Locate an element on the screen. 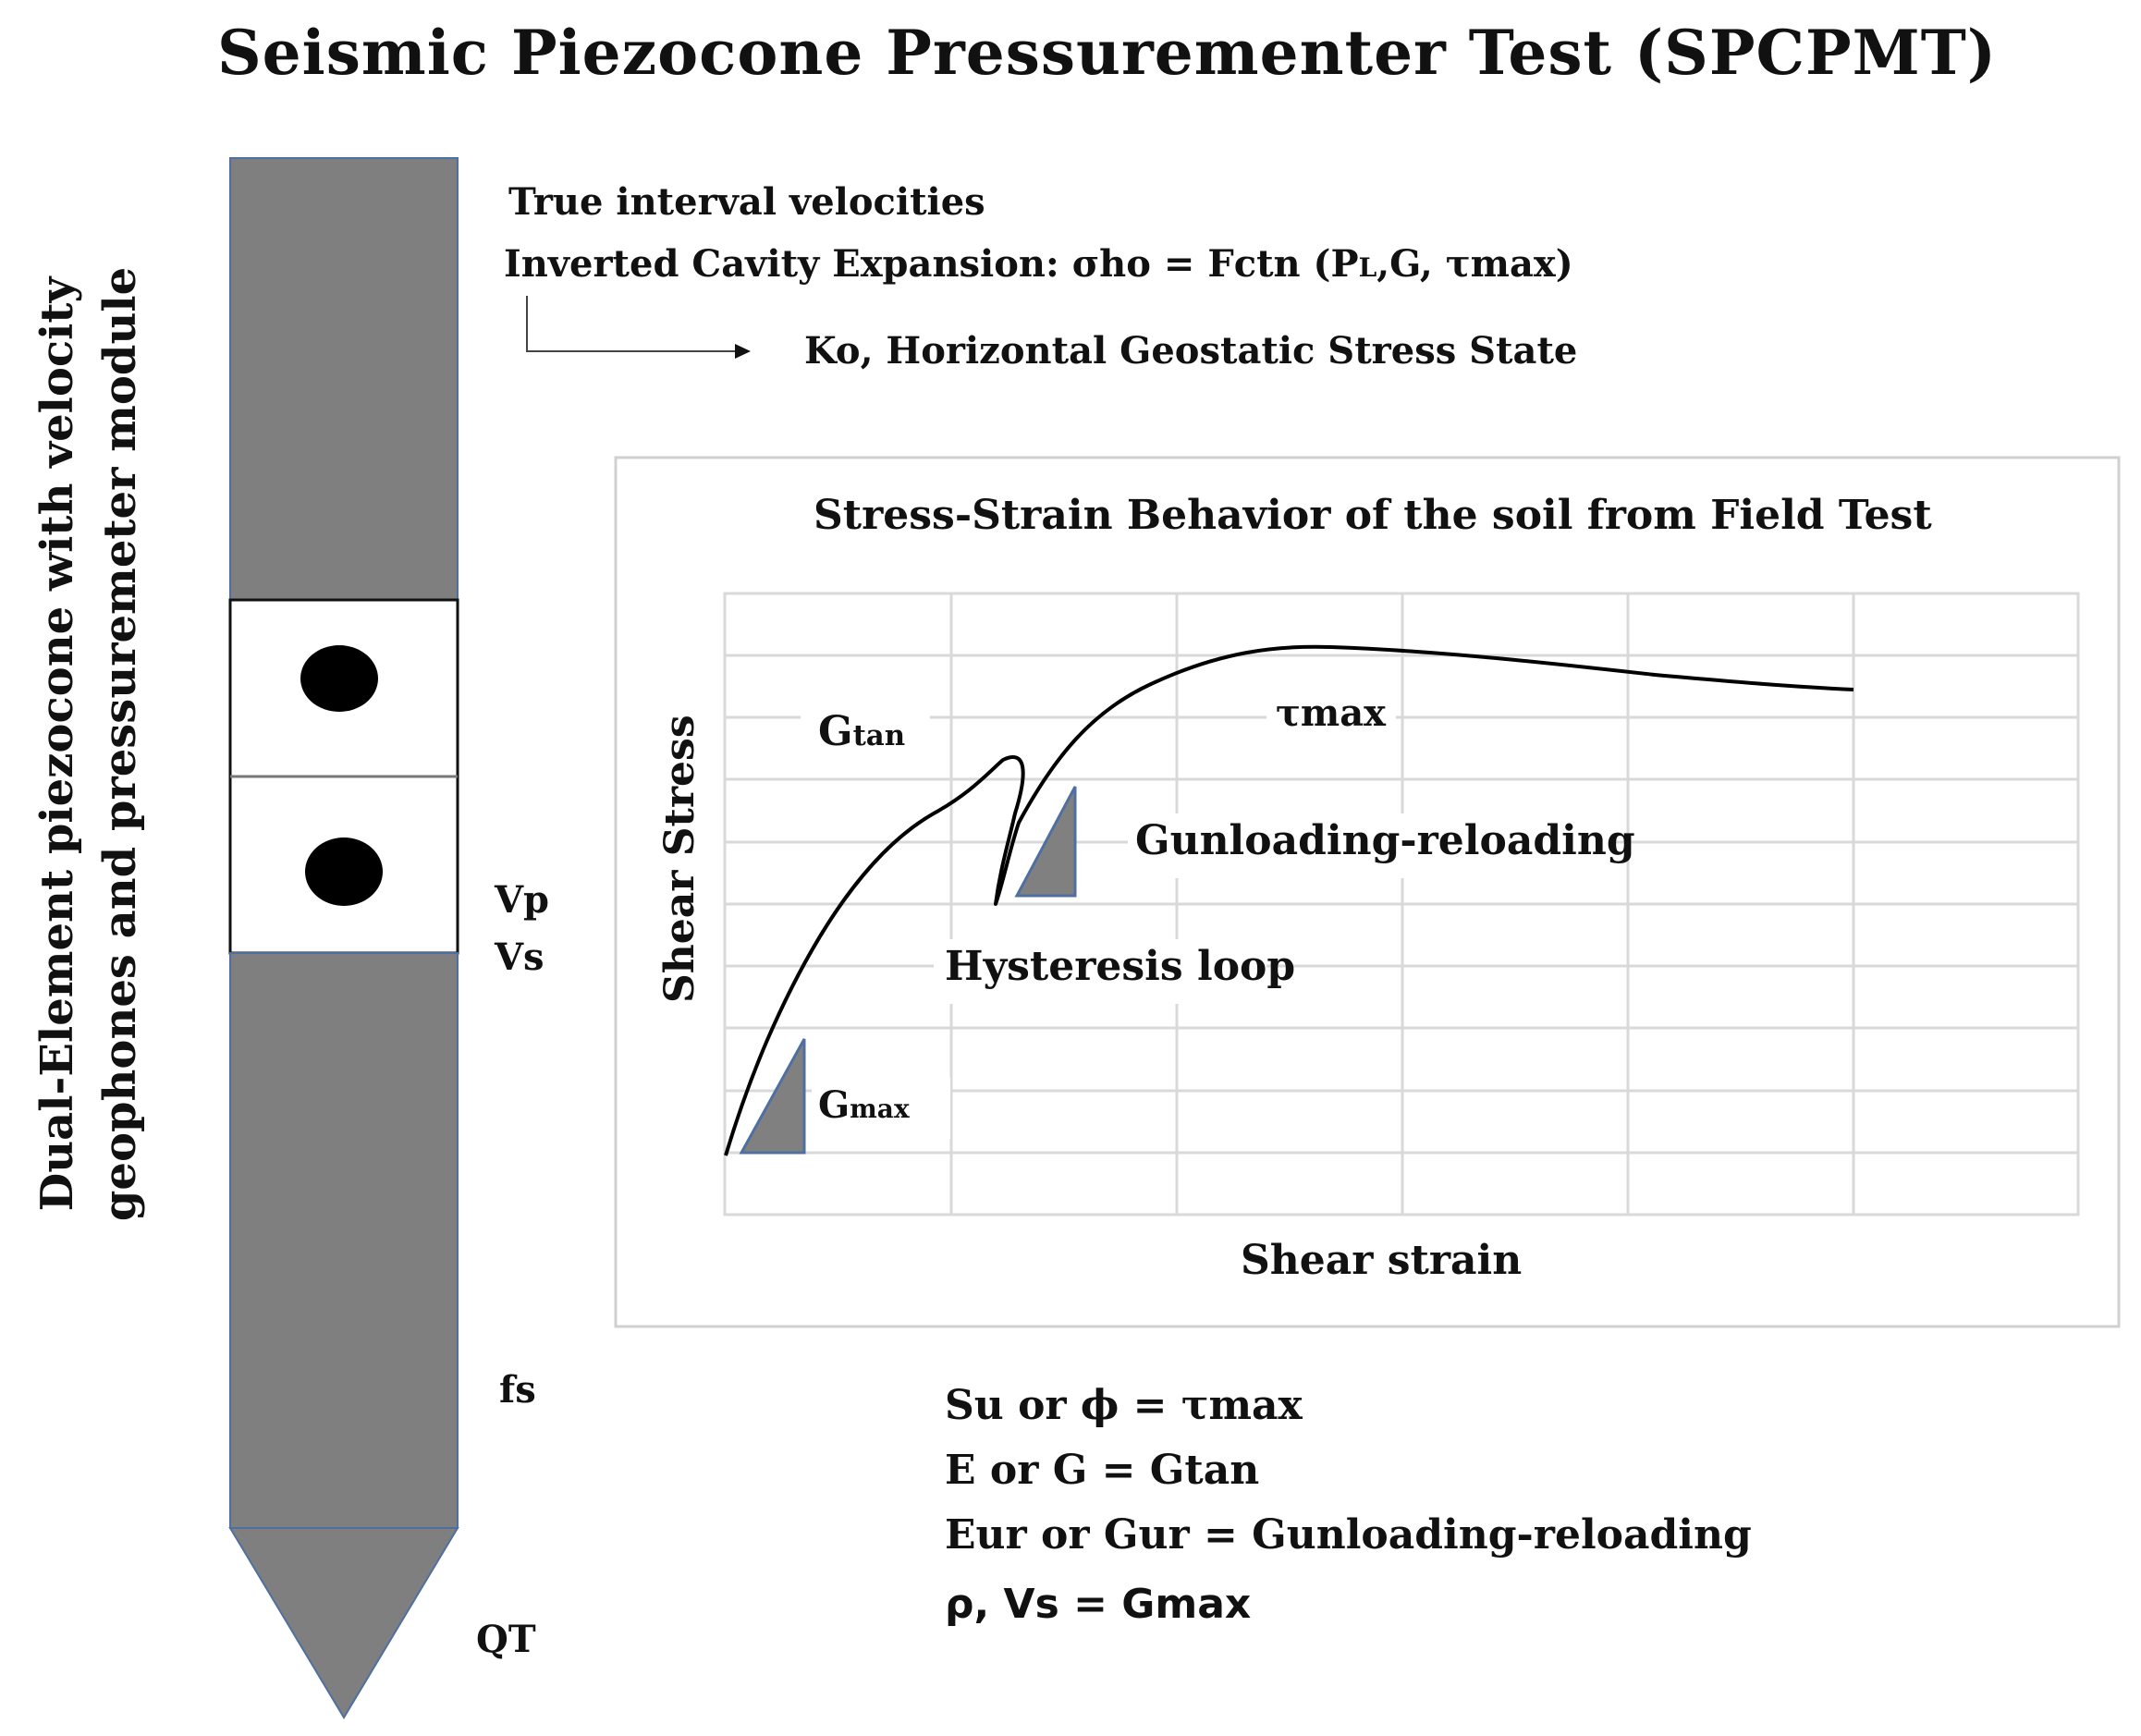  cavity-prefix: Inverted Cavity Expansion: is located at coordinates (788, 264).